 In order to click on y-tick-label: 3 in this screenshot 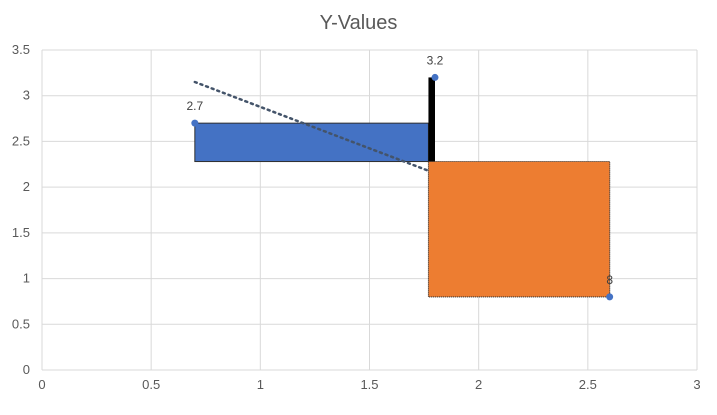, I will do `click(26, 95)`.